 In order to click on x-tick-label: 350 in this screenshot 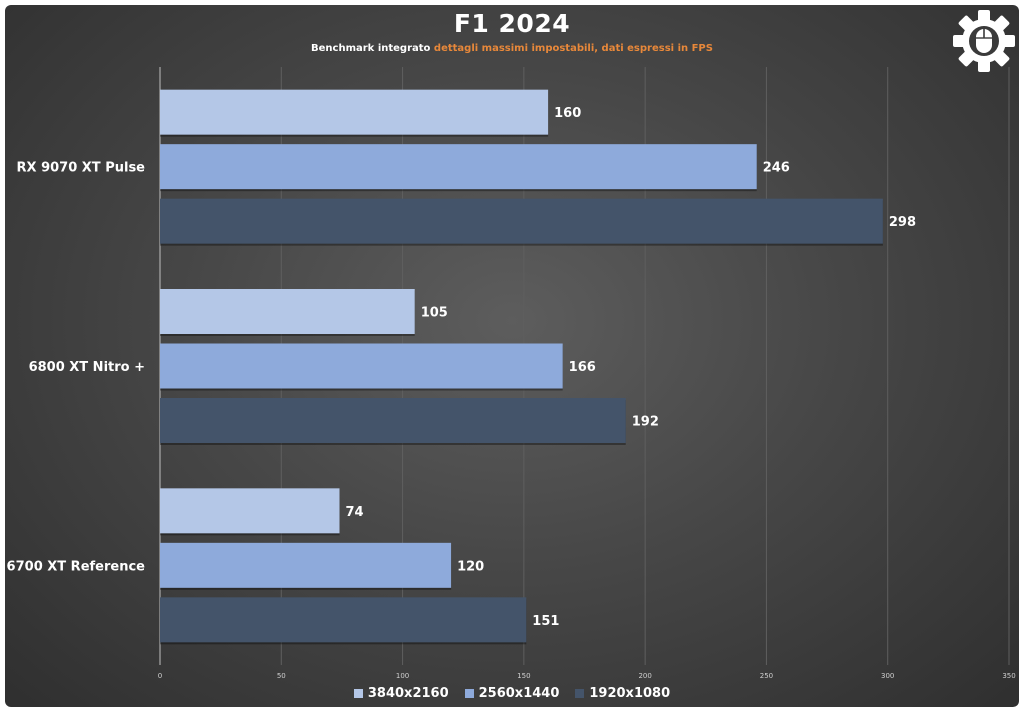, I will do `click(1008, 676)`.